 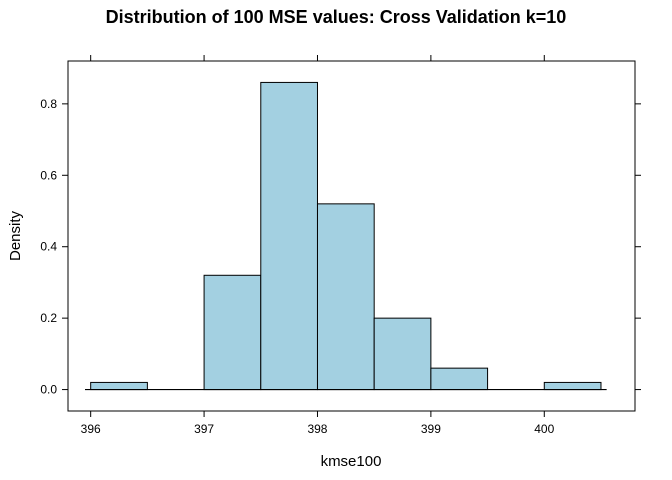 What do you see at coordinates (544, 429) in the screenshot?
I see `x-tick-label-4: 400` at bounding box center [544, 429].